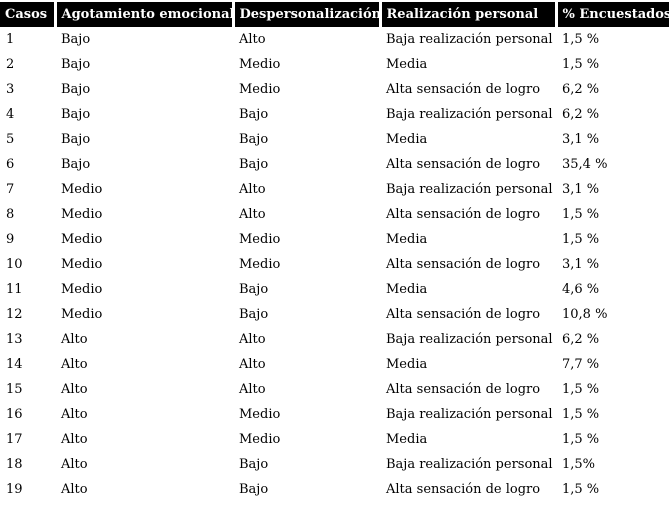 Image resolution: width=669 pixels, height=508 pixels. What do you see at coordinates (334, 64) in the screenshot?
I see `table-row: 2 Bajo Medio Media 1,5 %` at bounding box center [334, 64].